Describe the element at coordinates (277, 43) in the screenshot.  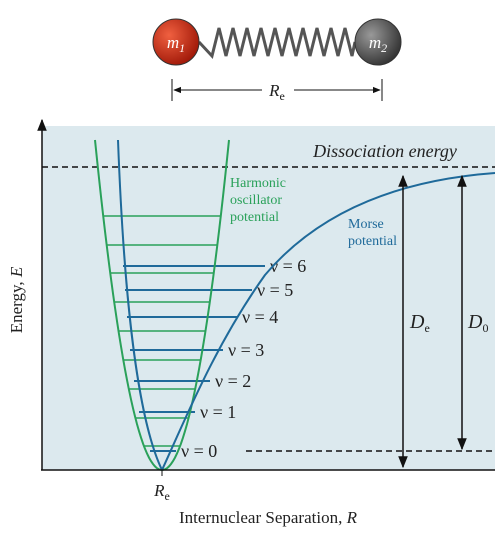
I see `spring` at that location.